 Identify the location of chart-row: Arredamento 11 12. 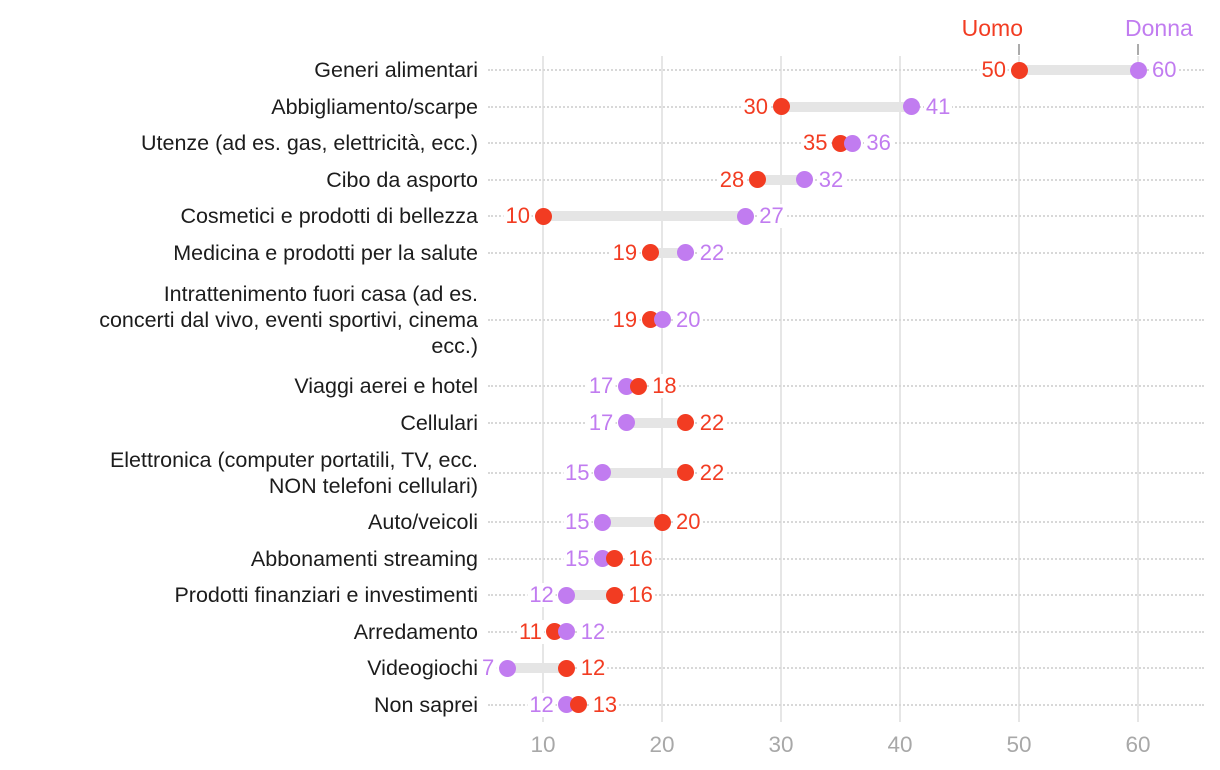
(610, 632).